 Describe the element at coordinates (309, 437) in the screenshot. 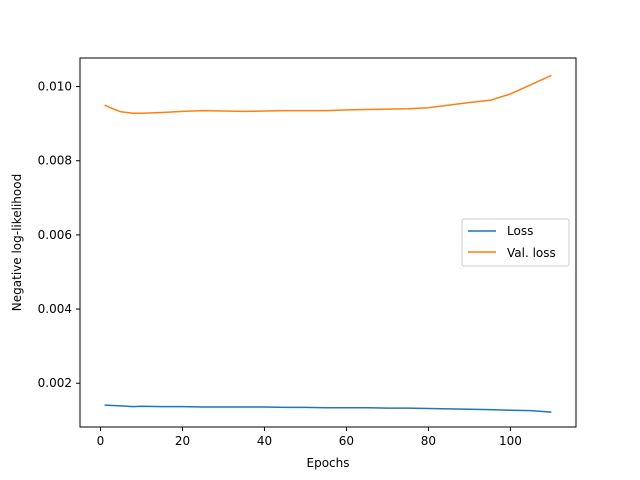

I see `x-axis-ticks: 0 20 40 60 80 100` at that location.